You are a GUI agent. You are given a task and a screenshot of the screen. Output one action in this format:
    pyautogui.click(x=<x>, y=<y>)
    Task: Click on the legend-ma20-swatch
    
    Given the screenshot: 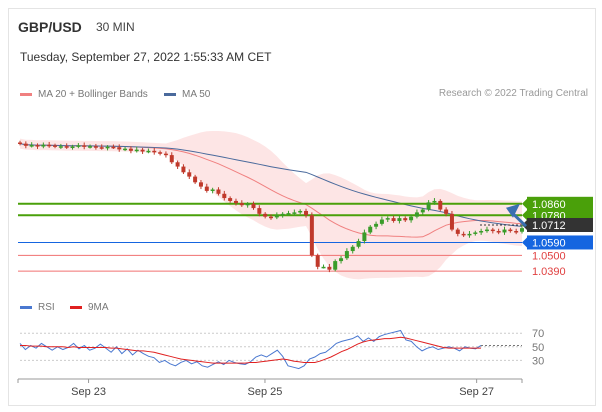 What is the action you would take?
    pyautogui.click(x=26, y=94)
    